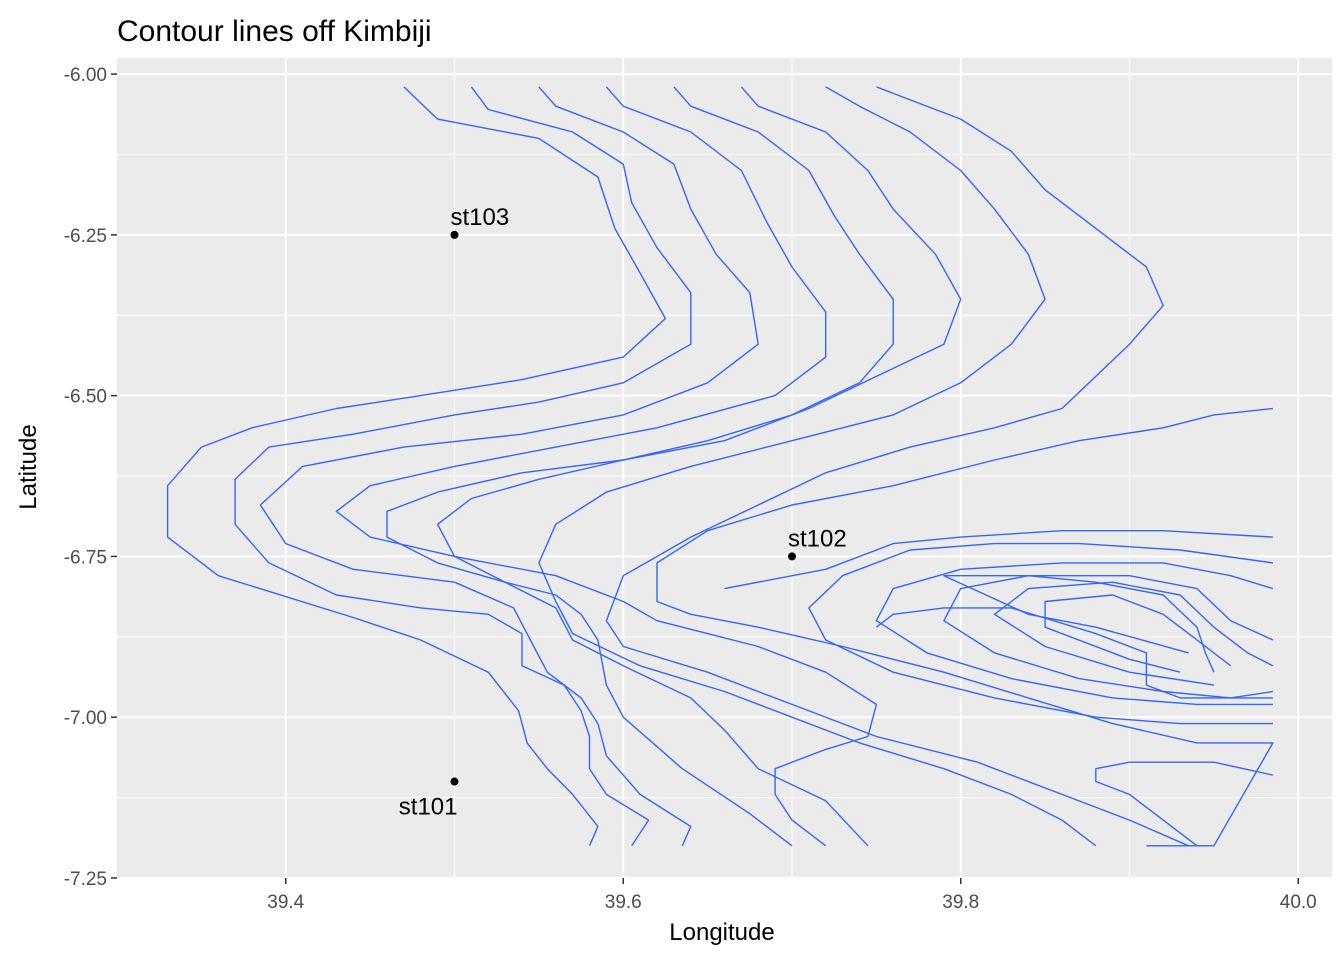  I want to click on x-tick-label: 39.4, so click(285, 902).